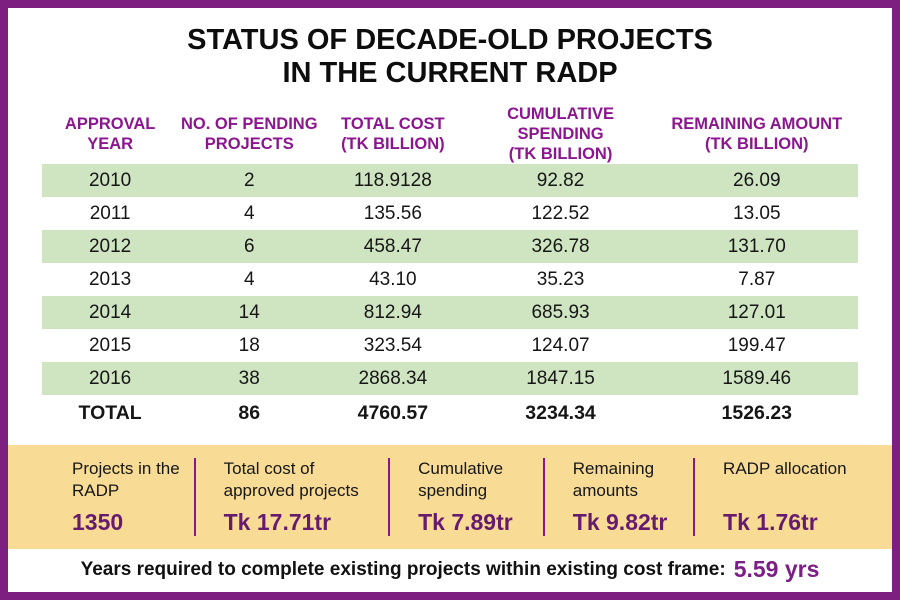  I want to click on cell-total-cost: 323.54, so click(392, 345).